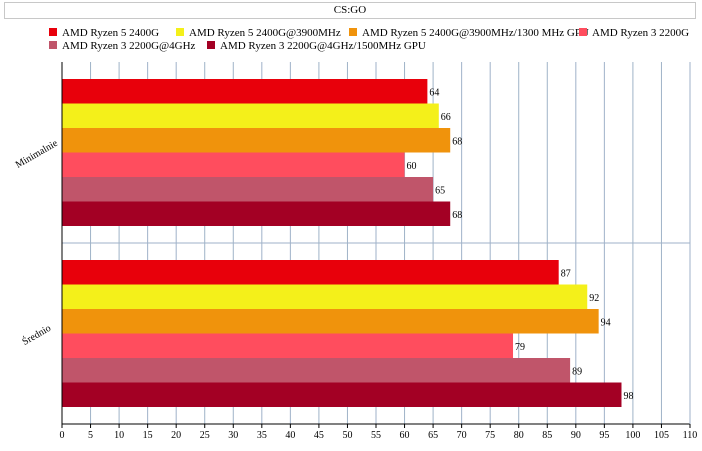  I want to click on data-label: 87, so click(566, 273).